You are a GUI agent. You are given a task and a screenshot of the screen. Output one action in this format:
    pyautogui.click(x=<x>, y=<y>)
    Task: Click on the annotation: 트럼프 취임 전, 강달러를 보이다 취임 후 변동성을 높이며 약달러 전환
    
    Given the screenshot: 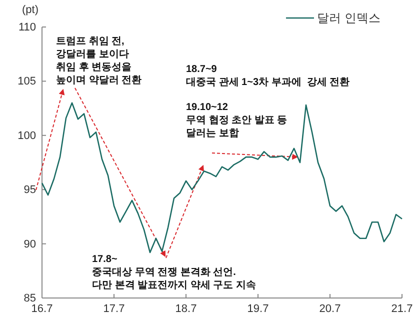 What is the action you would take?
    pyautogui.click(x=99, y=61)
    